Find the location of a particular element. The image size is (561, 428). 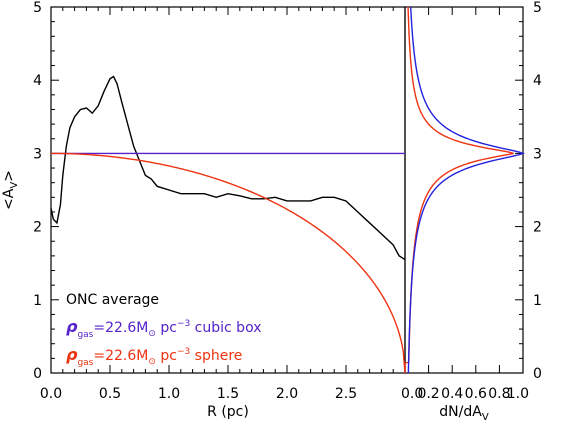

y-axis-label-close: > is located at coordinates (9, 176).